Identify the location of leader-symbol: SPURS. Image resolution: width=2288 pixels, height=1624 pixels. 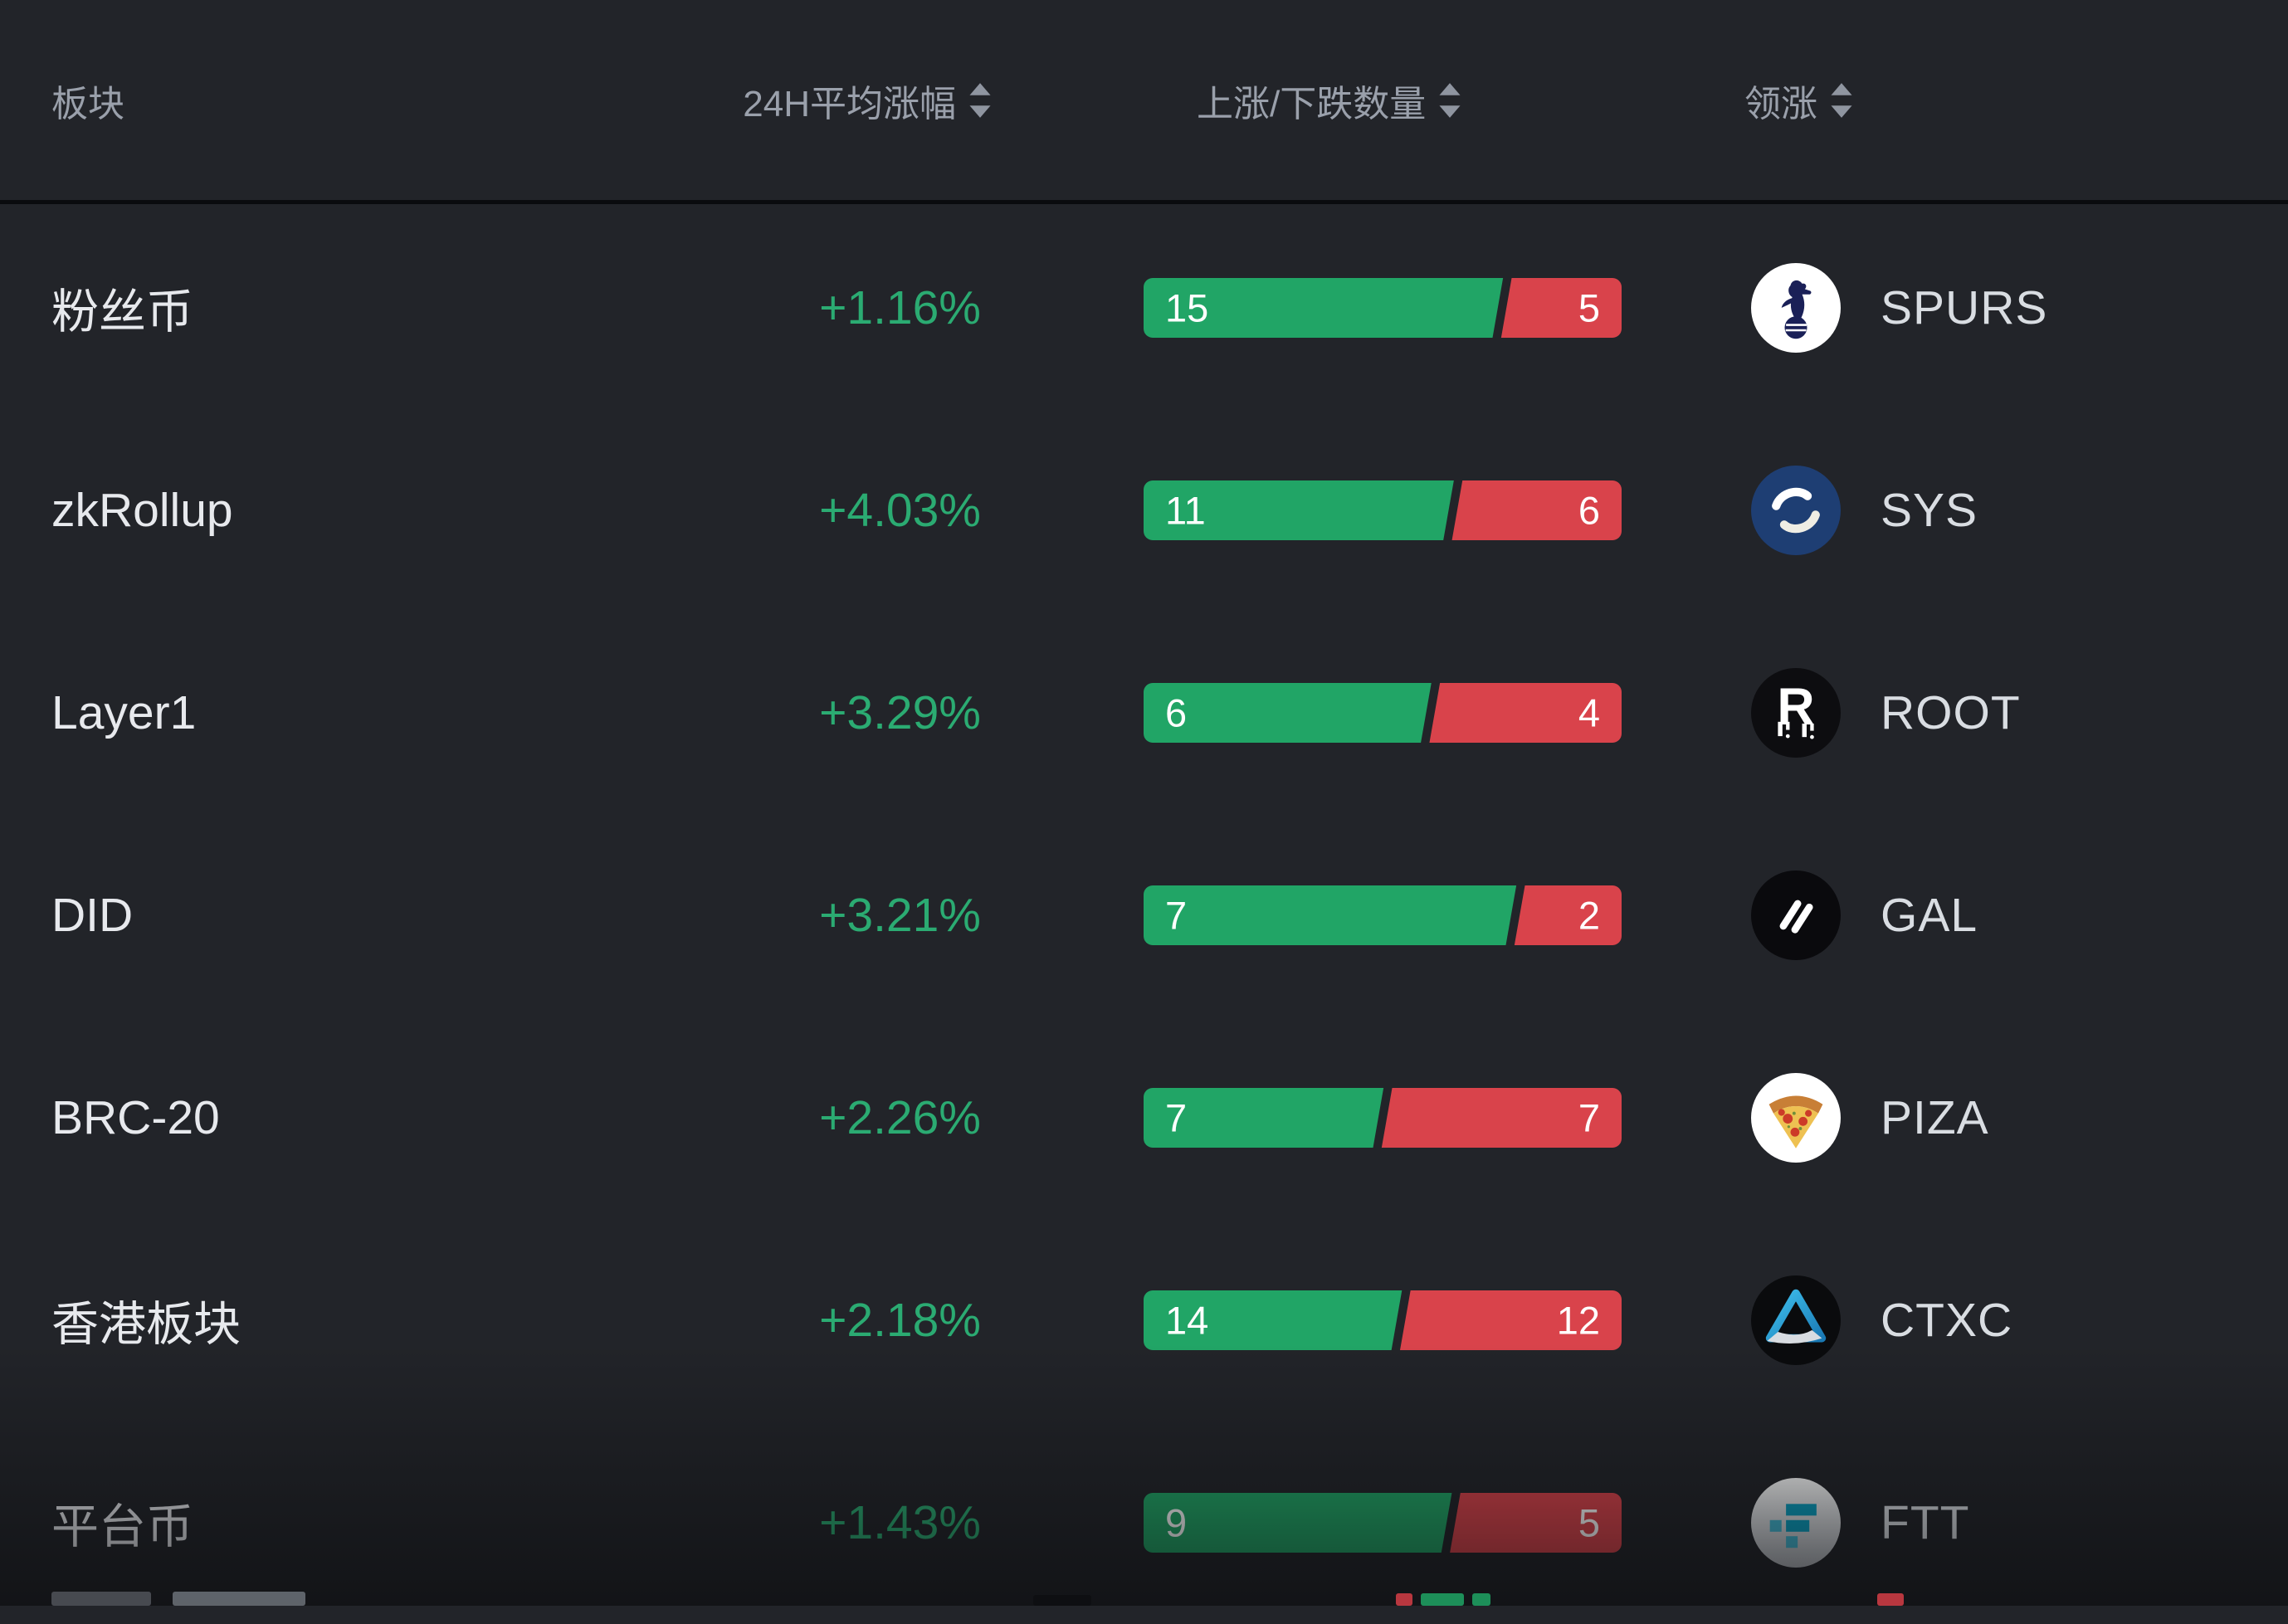
(1964, 307).